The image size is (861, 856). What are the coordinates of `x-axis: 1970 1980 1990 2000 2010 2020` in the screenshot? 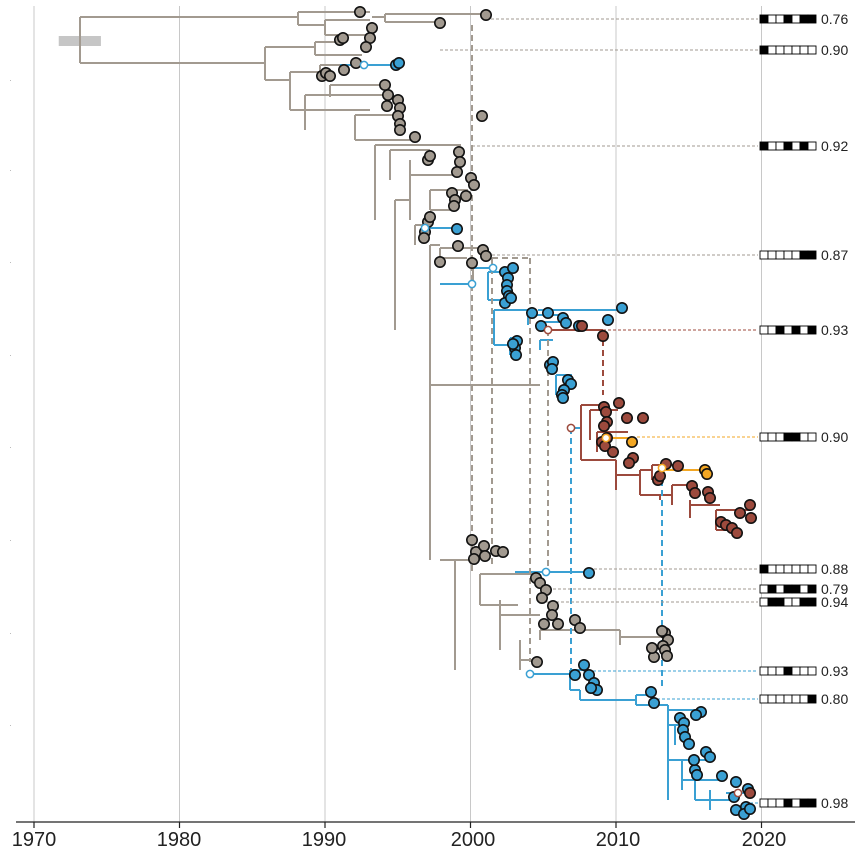 It's located at (433, 836).